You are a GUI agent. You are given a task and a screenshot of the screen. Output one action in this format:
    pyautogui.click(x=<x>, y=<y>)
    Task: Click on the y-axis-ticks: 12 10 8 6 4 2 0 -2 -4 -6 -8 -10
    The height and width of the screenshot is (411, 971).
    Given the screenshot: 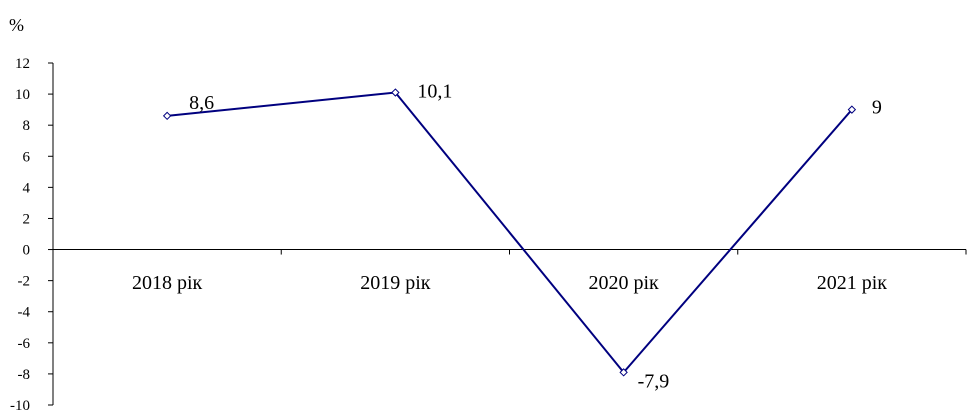 What is the action you would take?
    pyautogui.click(x=31, y=233)
    